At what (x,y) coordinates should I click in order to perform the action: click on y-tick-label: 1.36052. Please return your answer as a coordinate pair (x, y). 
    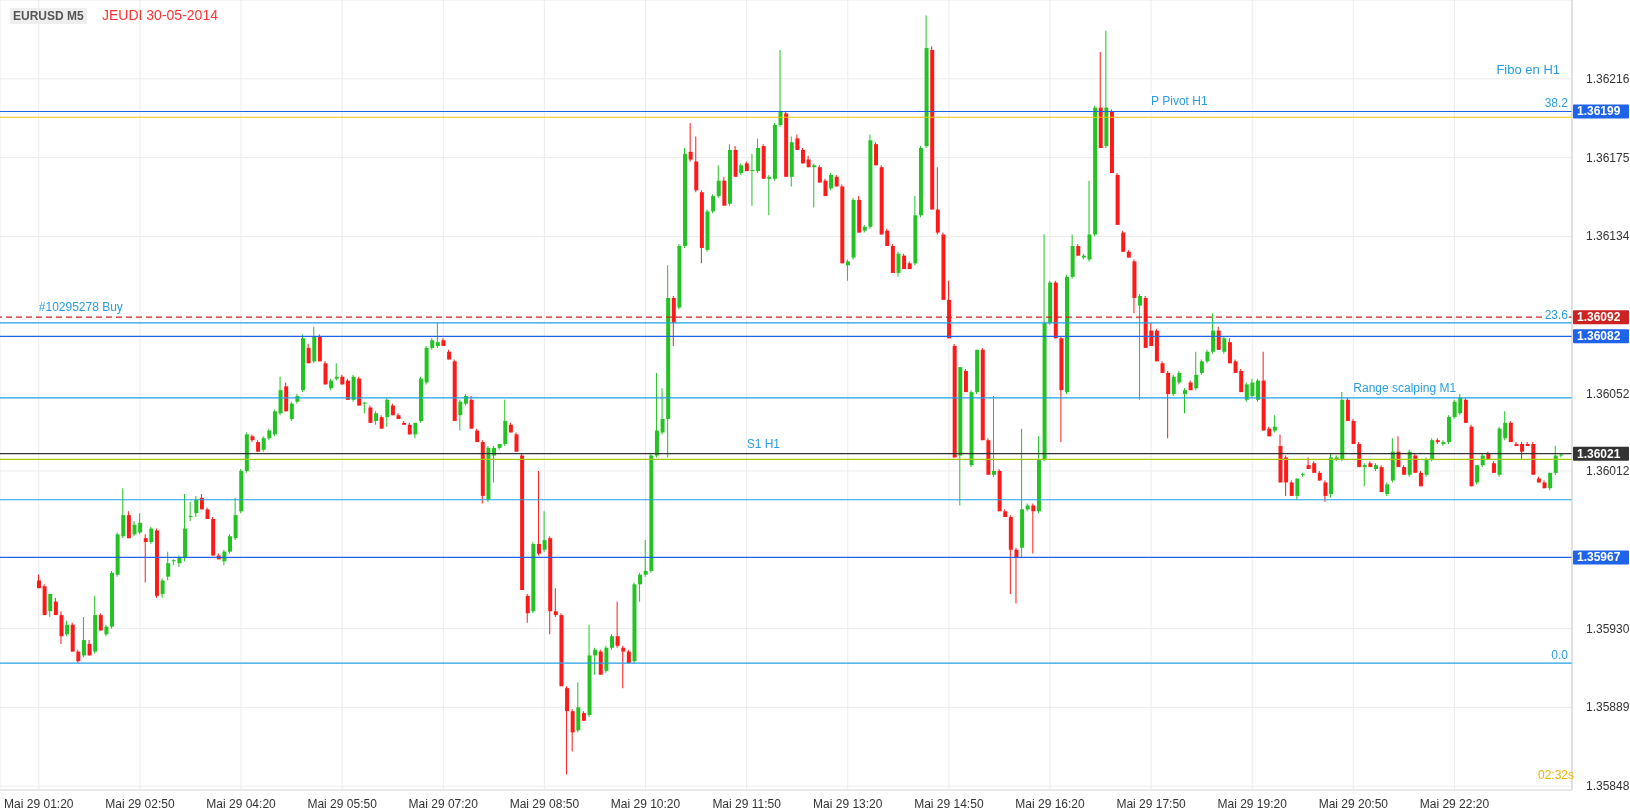
    Looking at the image, I should click on (1608, 394).